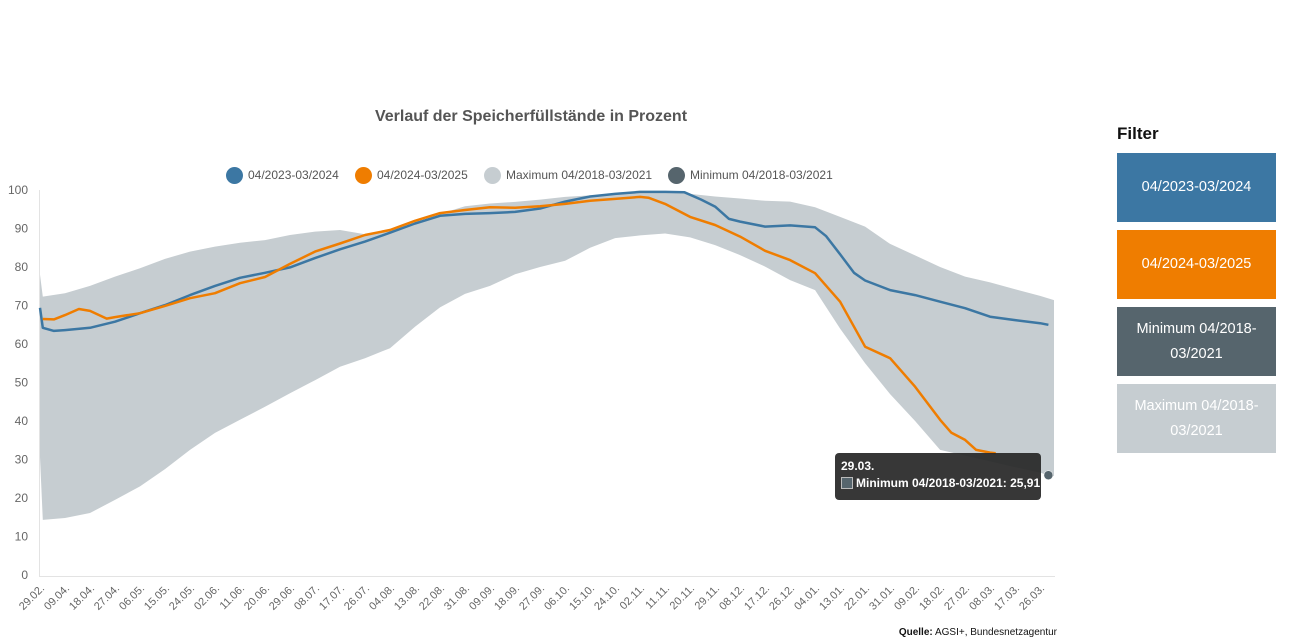 The image size is (1307, 640). Describe the element at coordinates (933, 483) in the screenshot. I see `tooltip-series-name: Minimum 04/2018-03/2021` at that location.